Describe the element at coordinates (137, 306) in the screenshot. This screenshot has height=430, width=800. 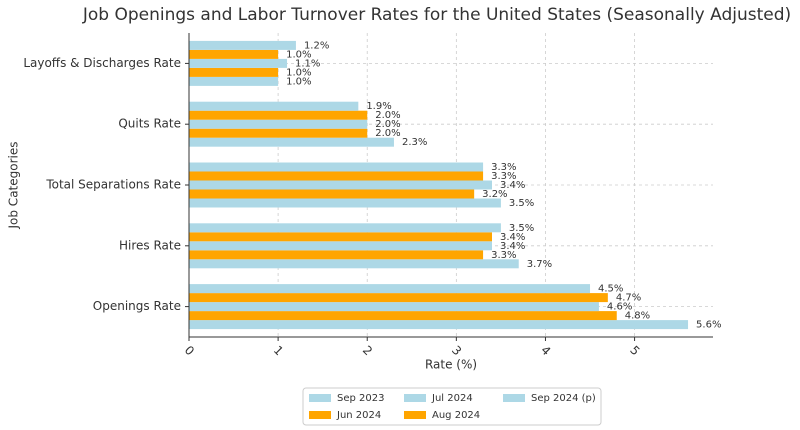
I see `y-tick-label: Openings Rate` at that location.